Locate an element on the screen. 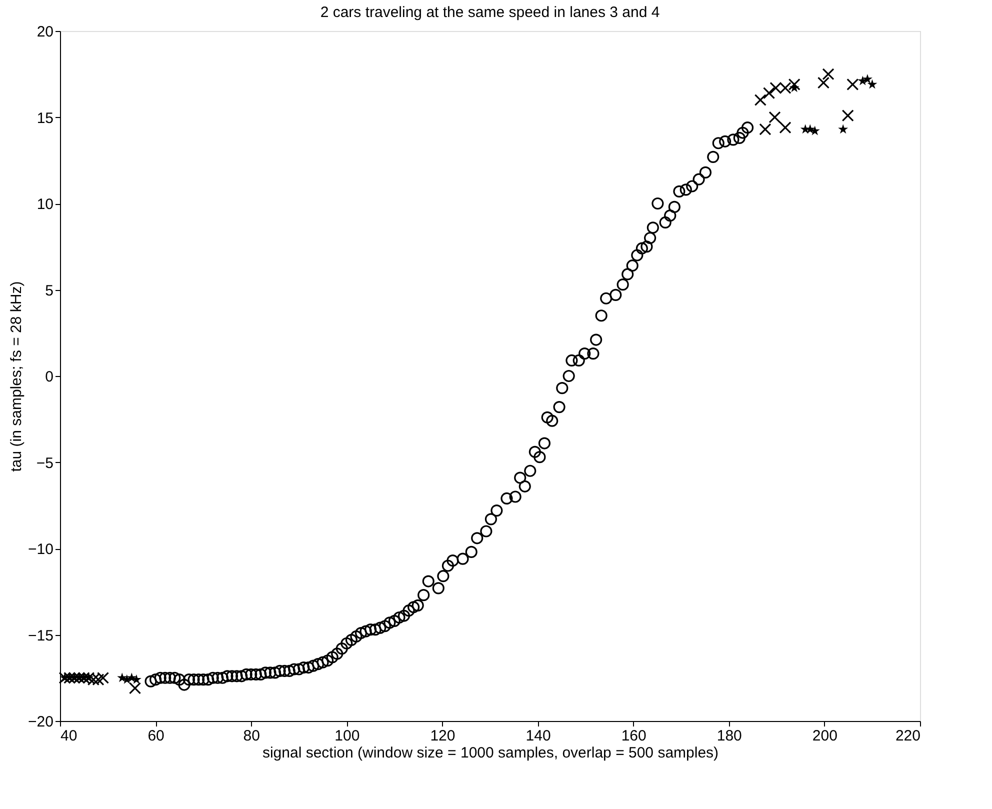  x-tick-label: 180 is located at coordinates (729, 736).